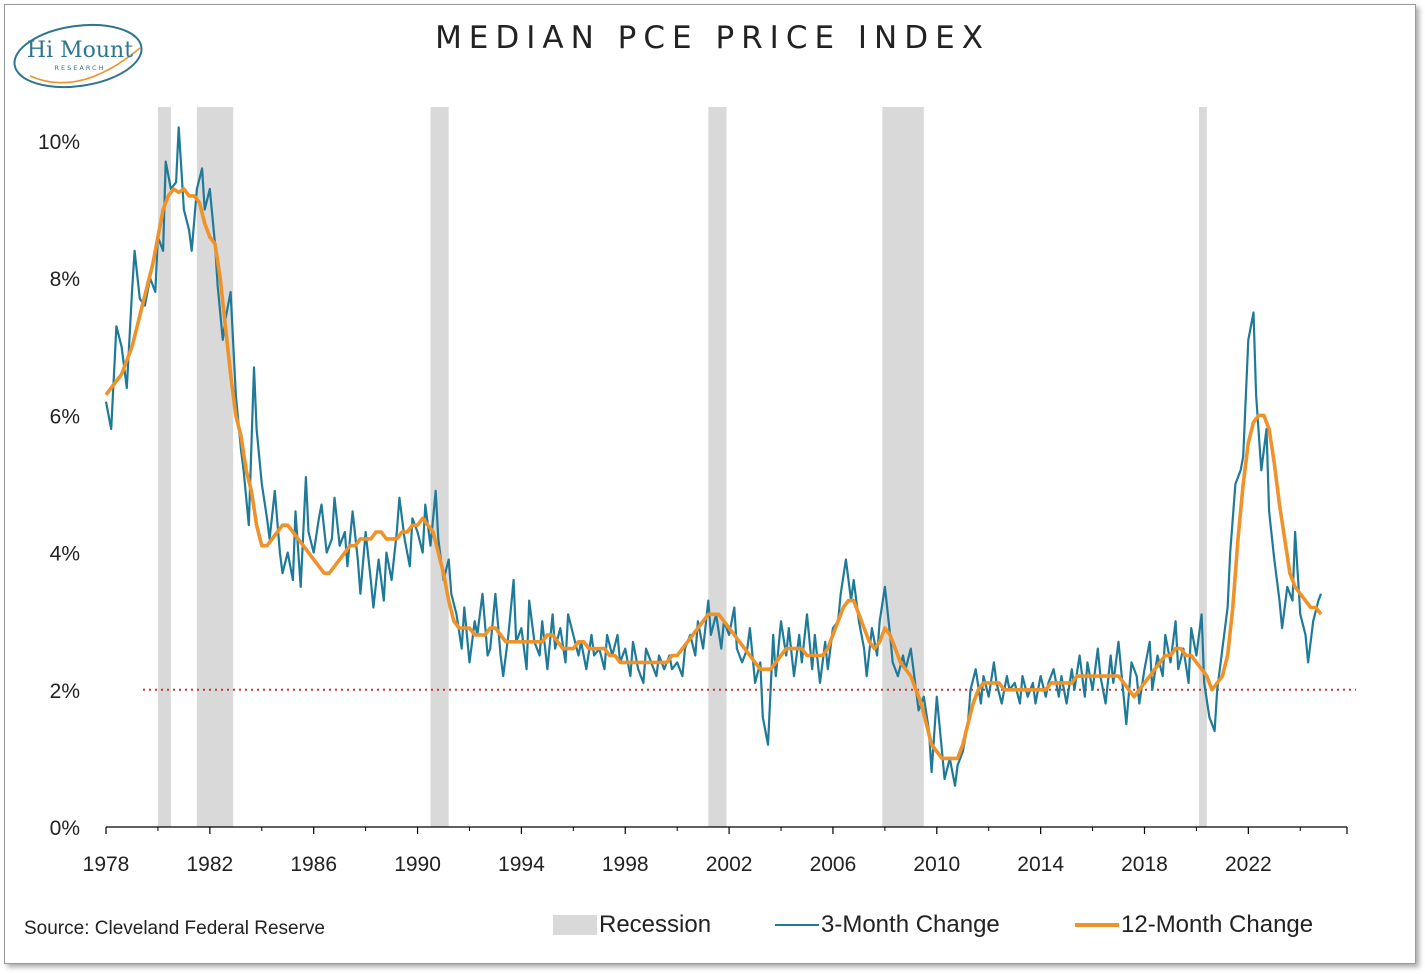 The image size is (1425, 974). What do you see at coordinates (655, 924) in the screenshot?
I see `legend-recession-label: Recession` at bounding box center [655, 924].